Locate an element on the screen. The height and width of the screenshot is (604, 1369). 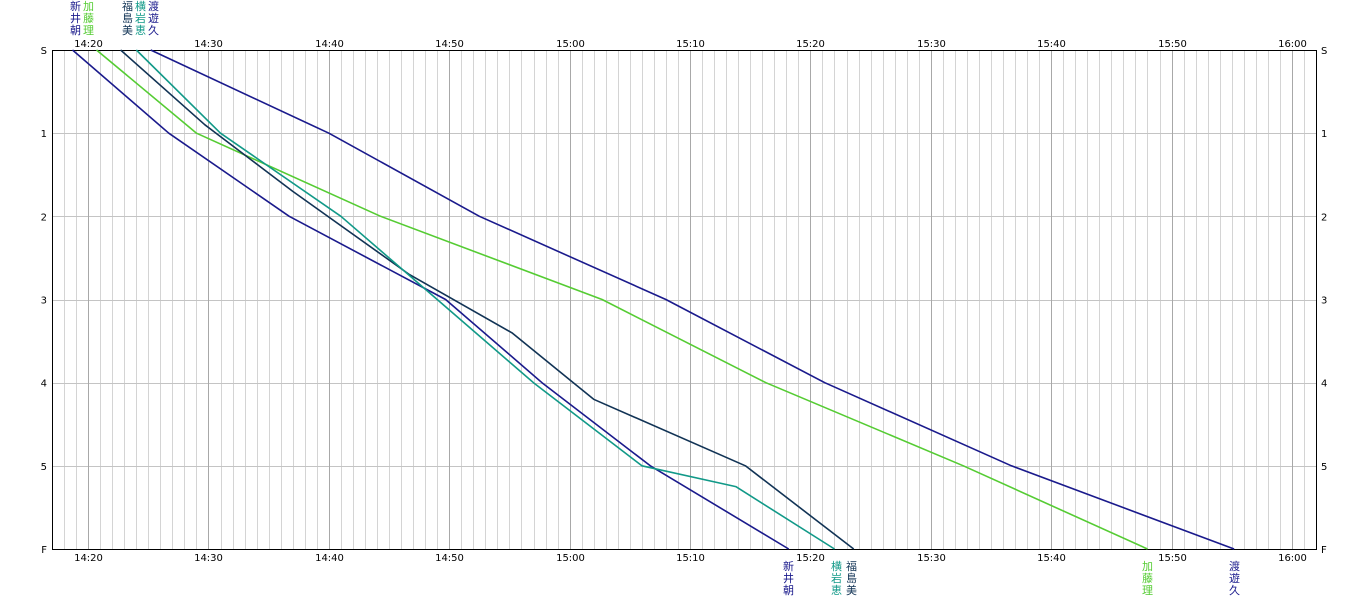
x-tick-label-top: 15:10 is located at coordinates (690, 44).